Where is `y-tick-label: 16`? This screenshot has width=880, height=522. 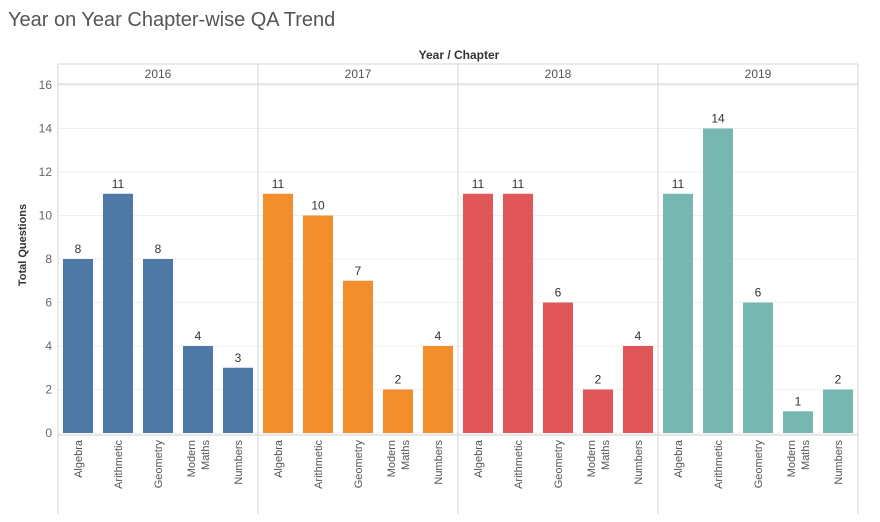 y-tick-label: 16 is located at coordinates (46, 85).